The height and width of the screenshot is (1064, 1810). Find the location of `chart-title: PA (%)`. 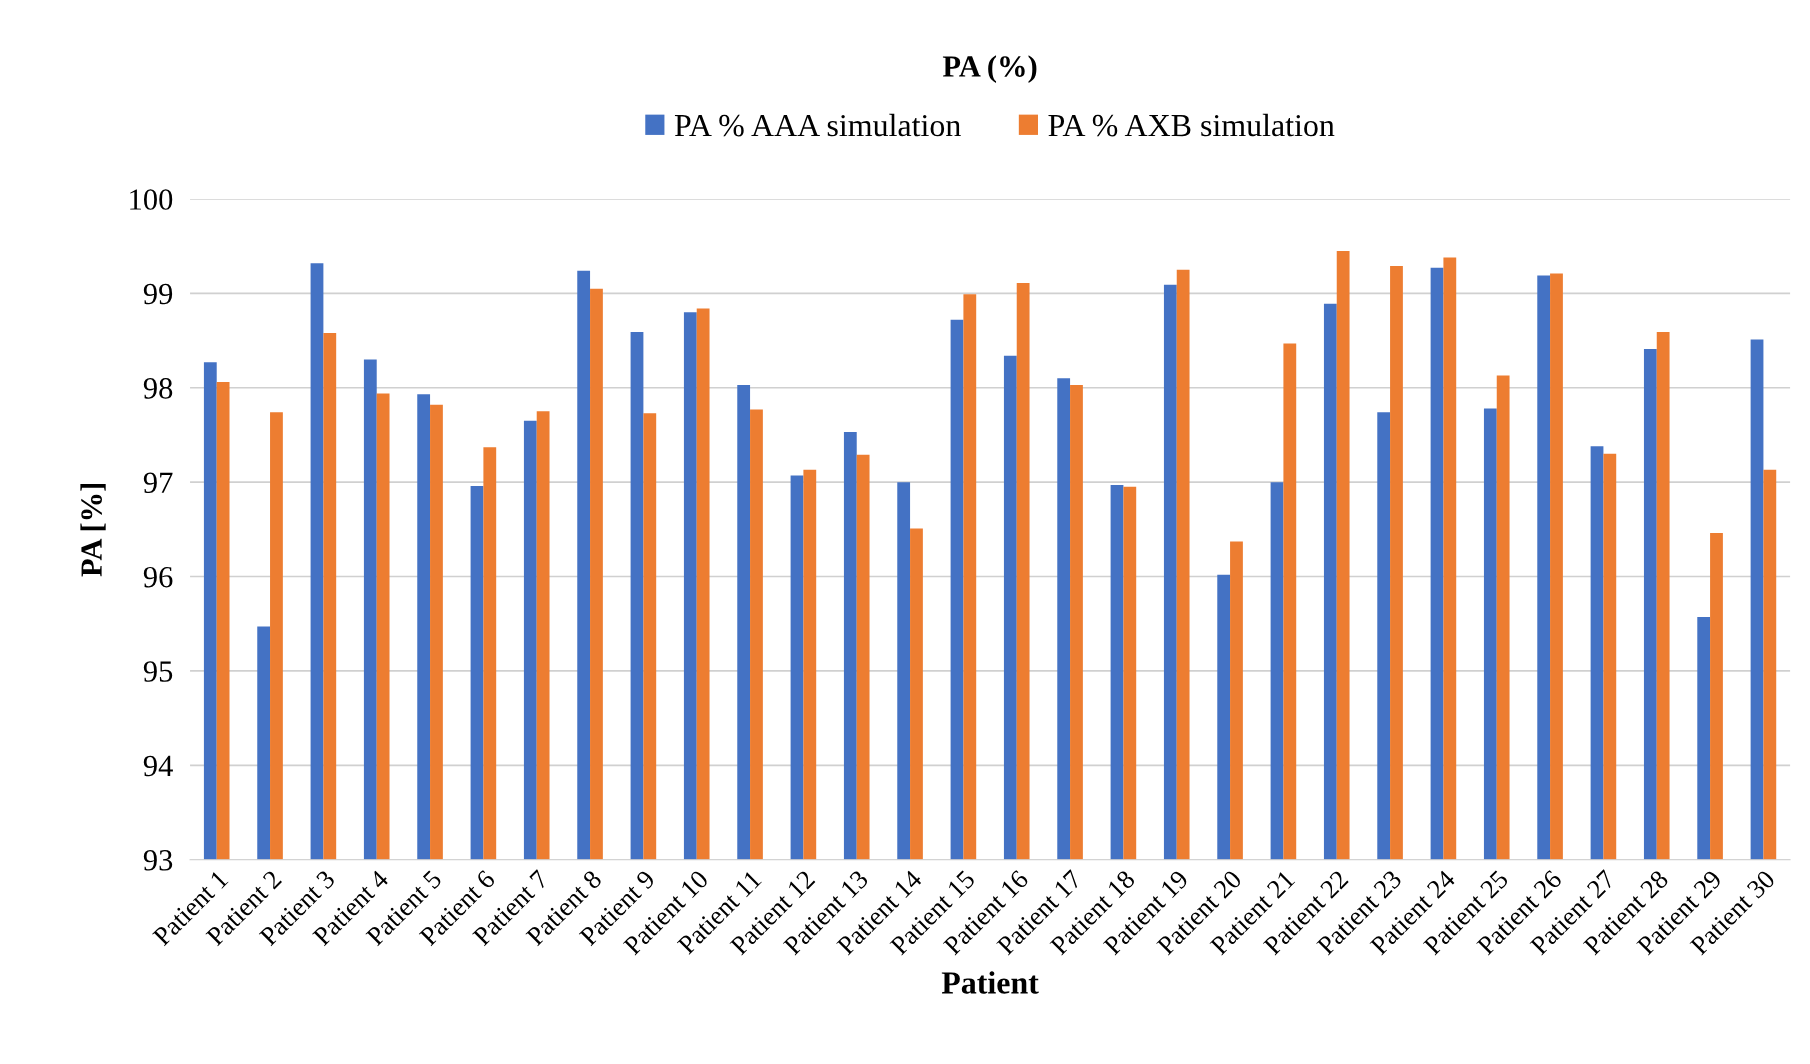

chart-title: PA (%) is located at coordinates (989, 69).